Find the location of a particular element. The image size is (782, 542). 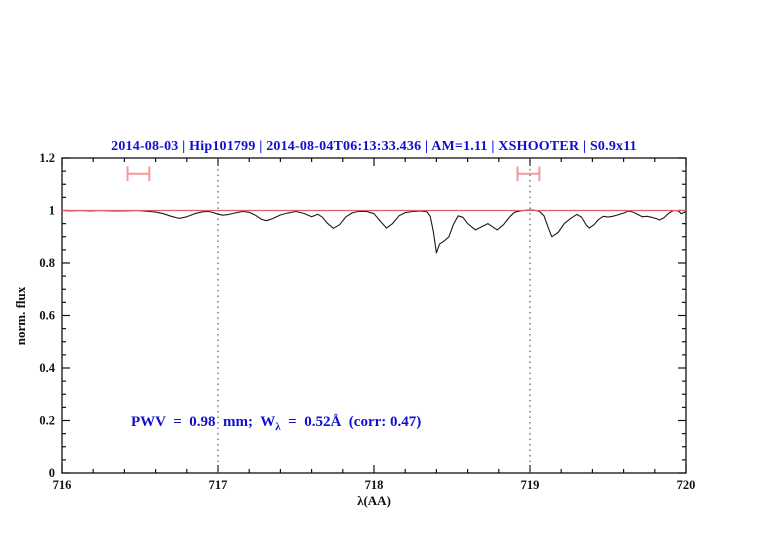

x-tick-label: 718 is located at coordinates (374, 485).